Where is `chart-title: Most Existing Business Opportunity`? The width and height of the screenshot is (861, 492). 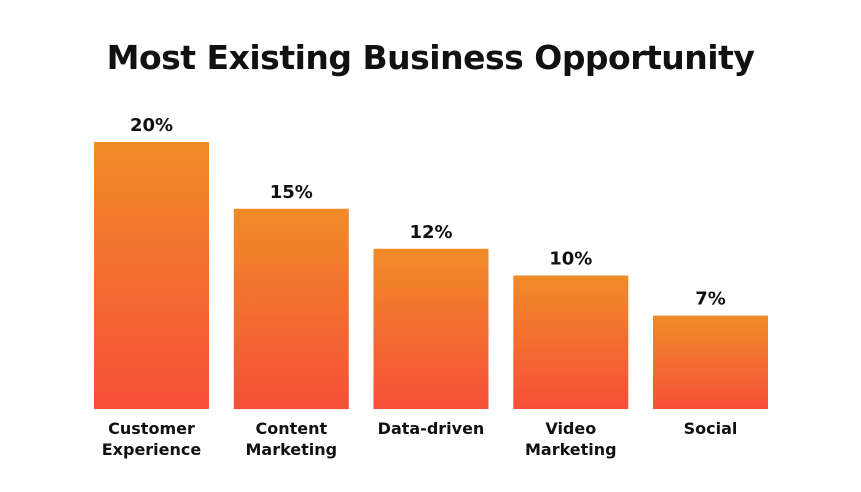
chart-title: Most Existing Business Opportunity is located at coordinates (430, 57).